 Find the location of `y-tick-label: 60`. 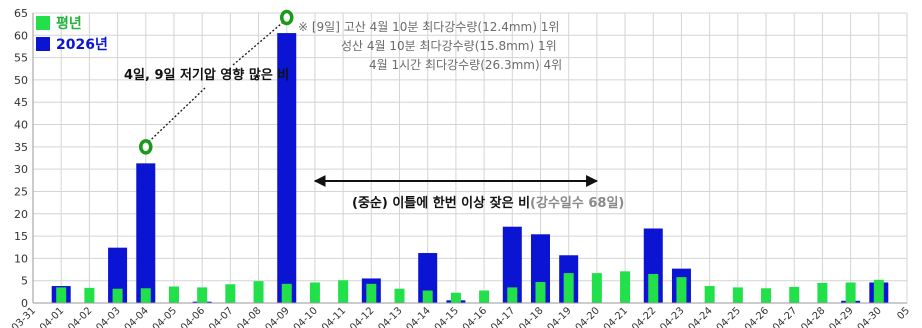

y-tick-label: 60 is located at coordinates (21, 35).